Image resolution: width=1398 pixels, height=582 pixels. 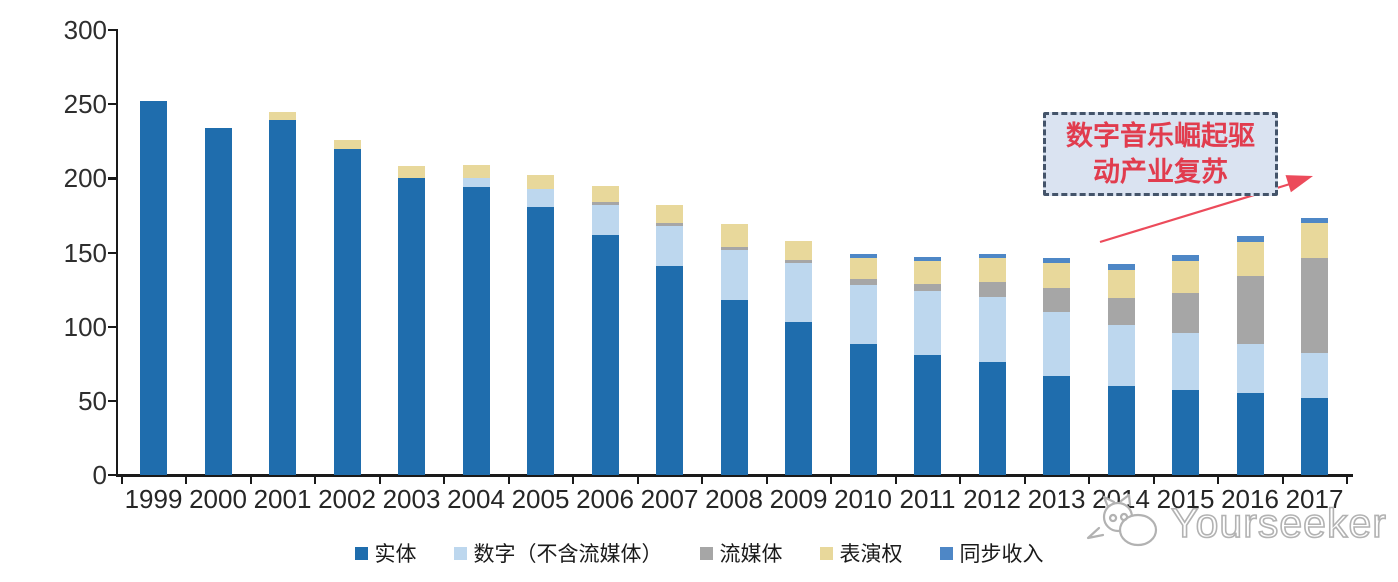 I want to click on bar-segment-2008, so click(x=734, y=274).